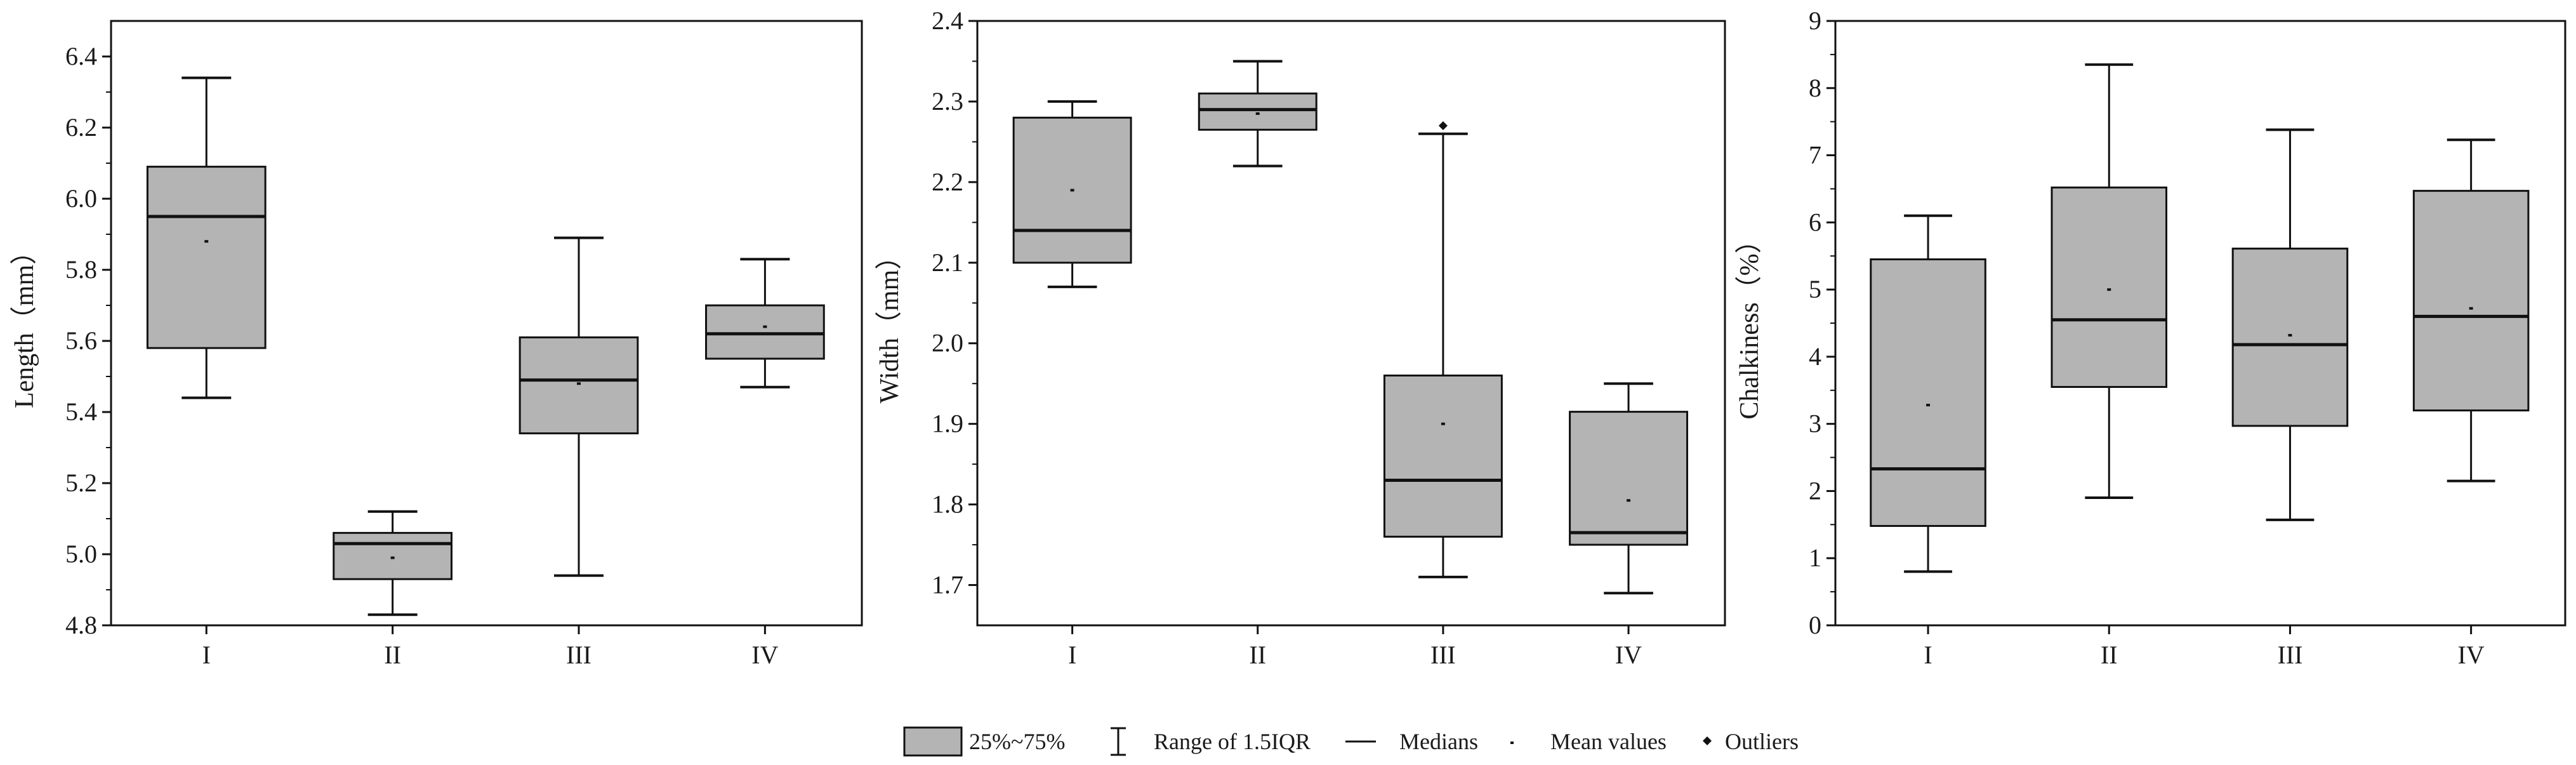  I want to click on legend-outlier-icon, so click(1707, 740).